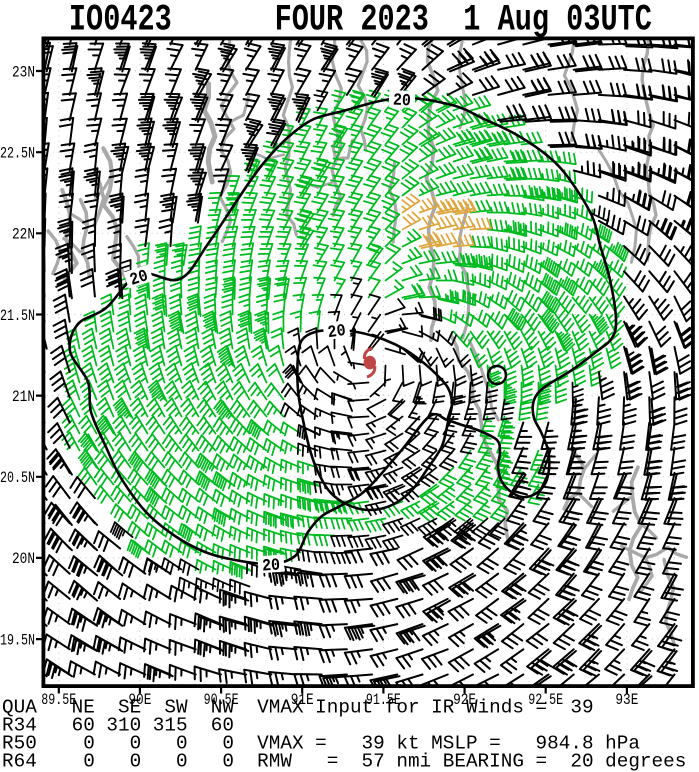 The image size is (699, 772). What do you see at coordinates (118, 726) in the screenshot?
I see `svg-text: R34 60 310 315 60` at bounding box center [118, 726].